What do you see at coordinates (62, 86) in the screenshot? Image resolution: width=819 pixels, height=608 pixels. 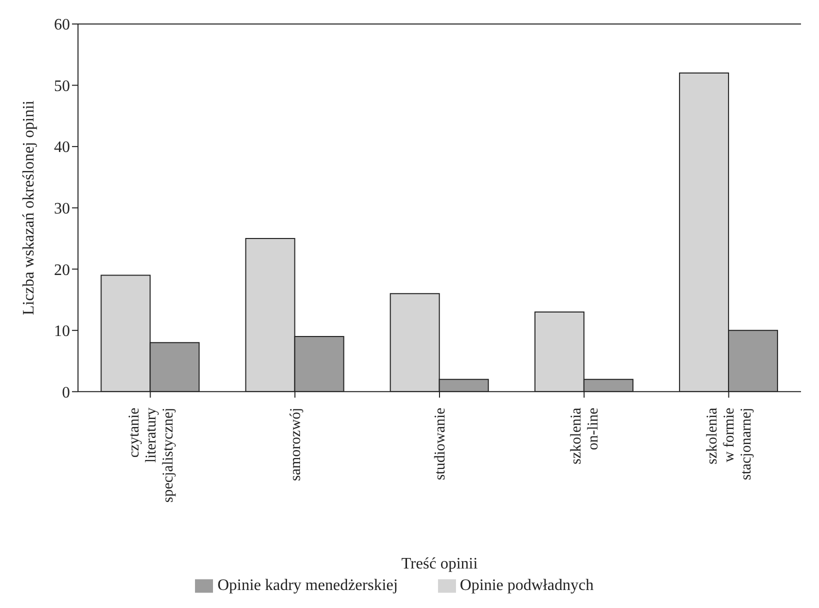 I see `y-tick-label: 50` at bounding box center [62, 86].